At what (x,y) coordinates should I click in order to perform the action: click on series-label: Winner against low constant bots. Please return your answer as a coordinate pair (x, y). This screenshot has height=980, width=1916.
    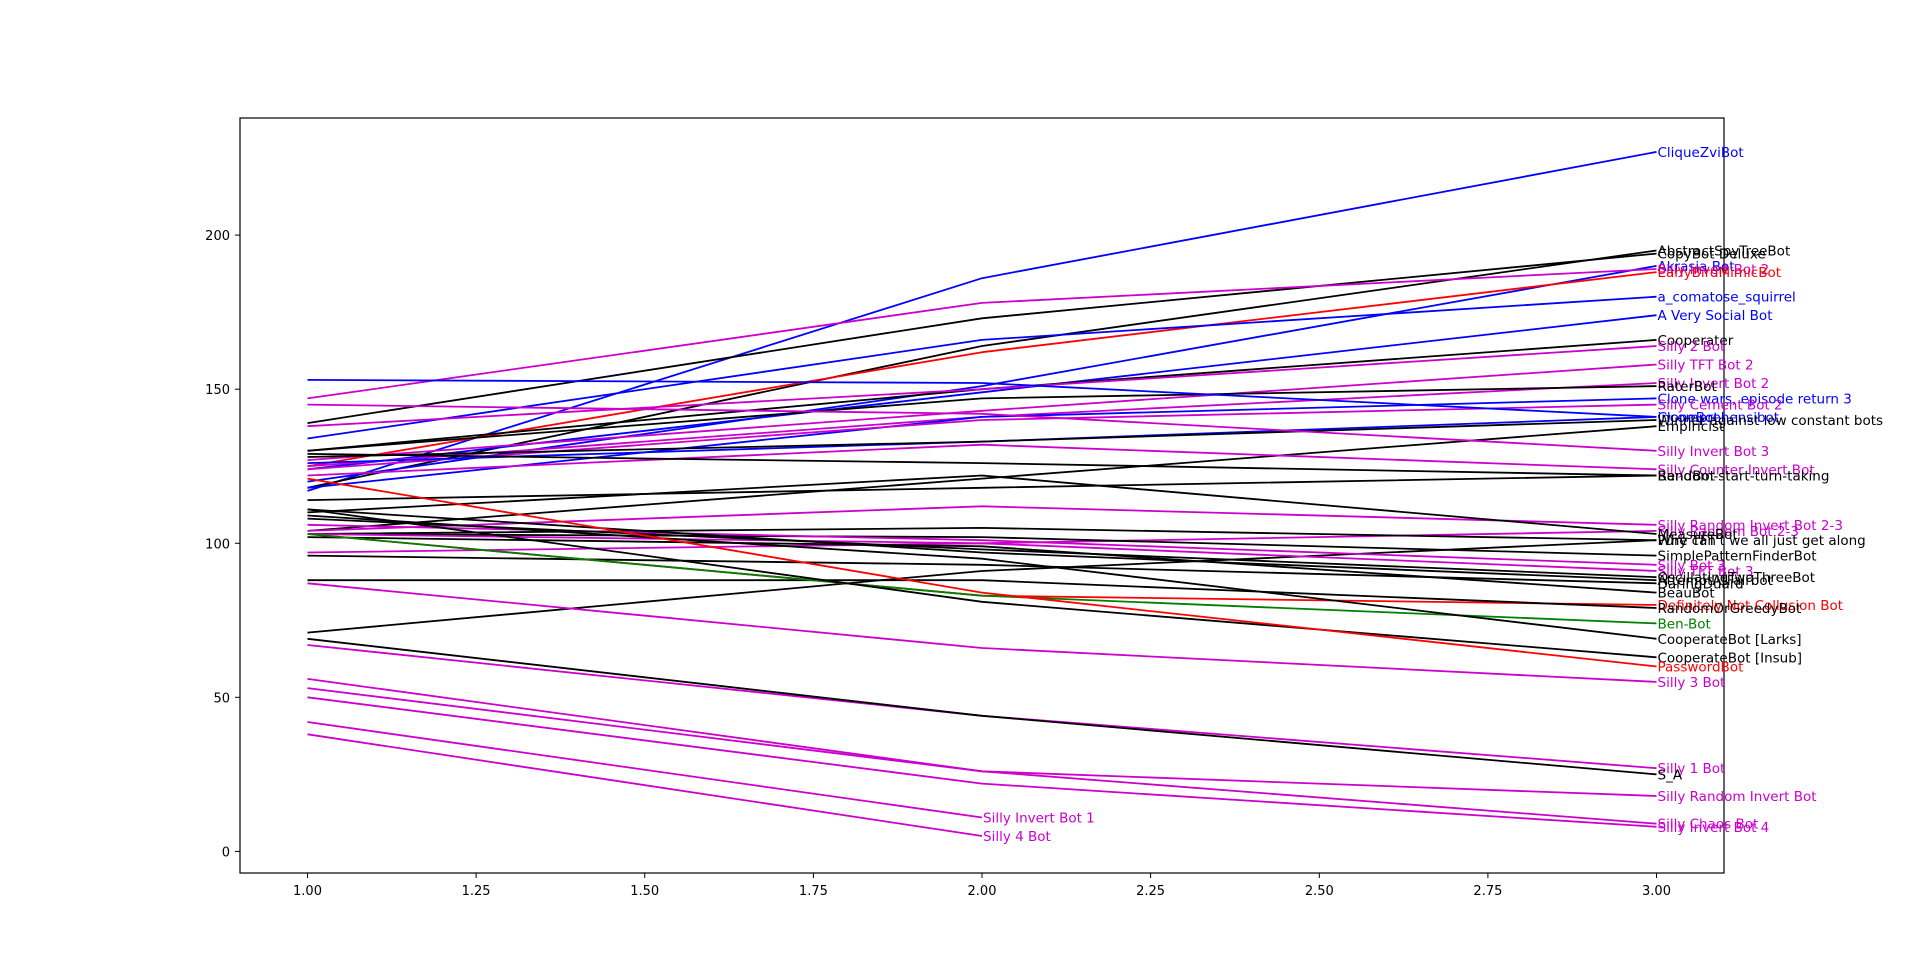
    Looking at the image, I should click on (1771, 421).